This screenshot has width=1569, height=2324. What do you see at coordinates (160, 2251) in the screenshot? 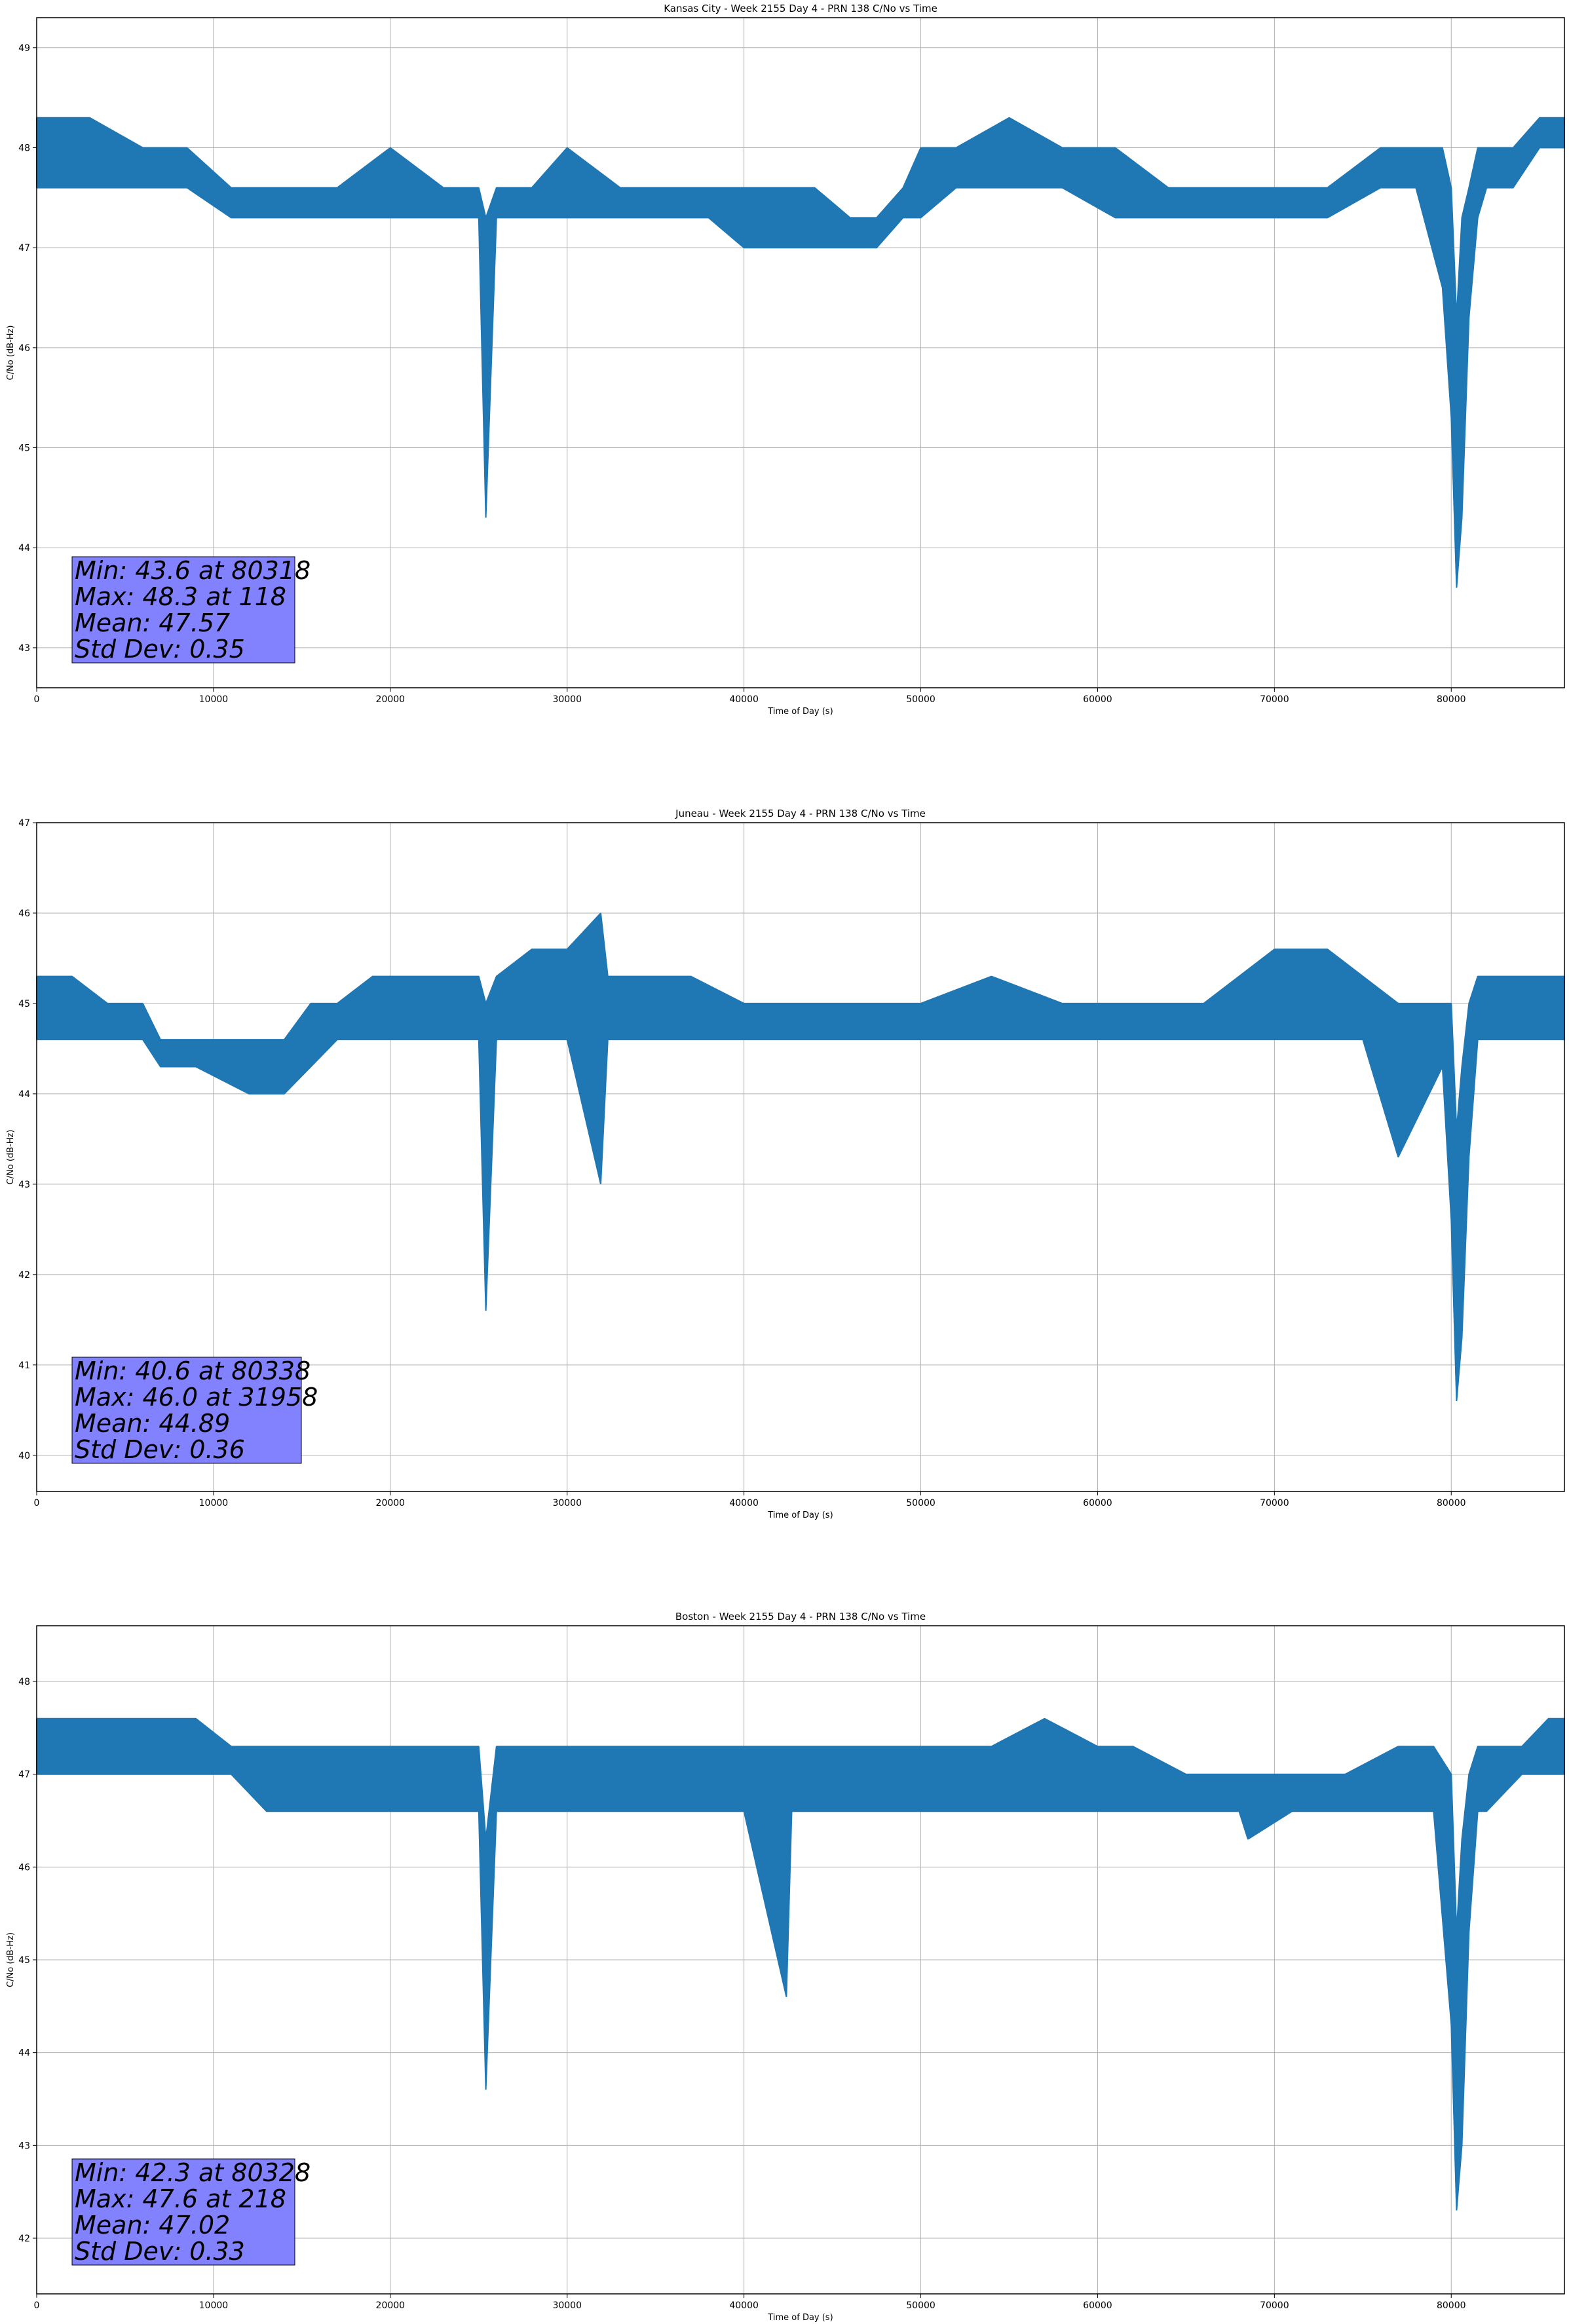
I see `stats-line: Std Dev: 0.33` at bounding box center [160, 2251].